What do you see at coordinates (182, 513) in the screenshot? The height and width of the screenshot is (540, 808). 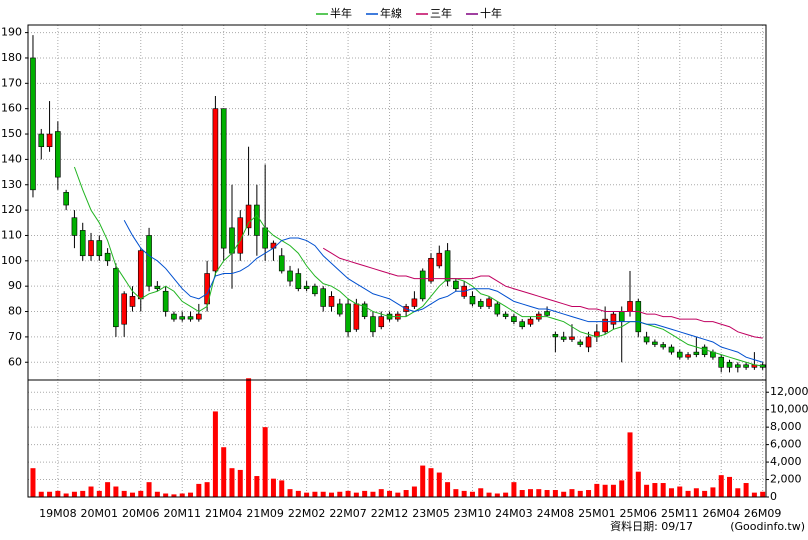 I see `x-tick-label: 20M11` at bounding box center [182, 513].